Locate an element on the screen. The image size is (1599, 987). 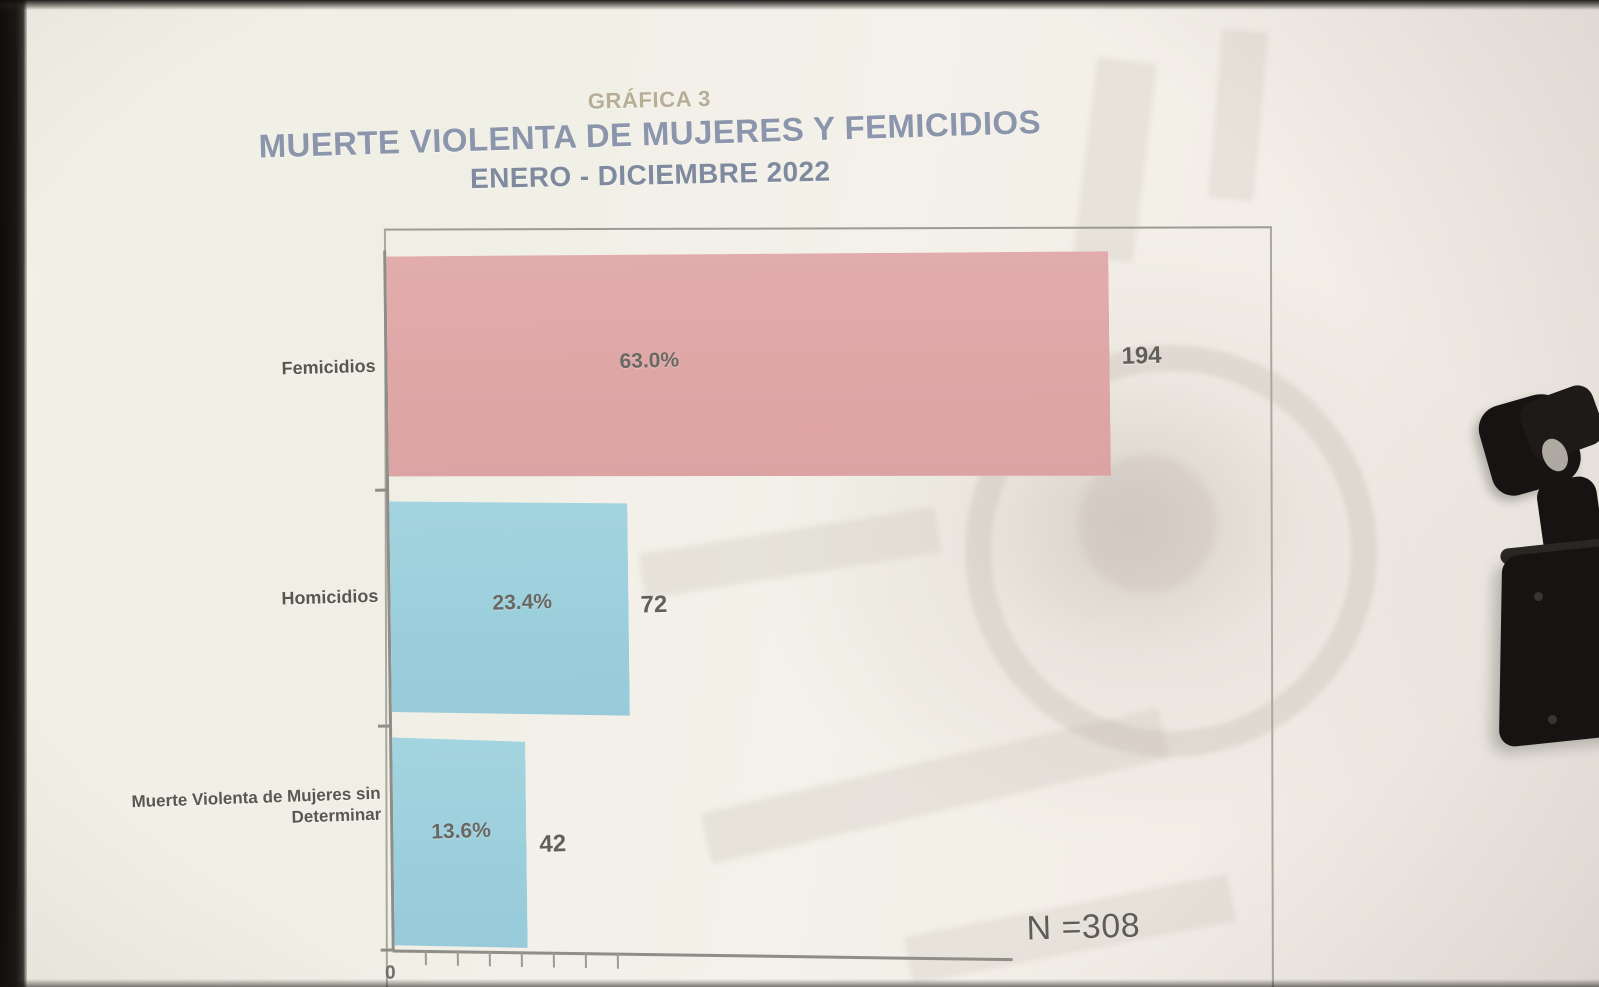
screen-edge-bottom is located at coordinates (799, 983).